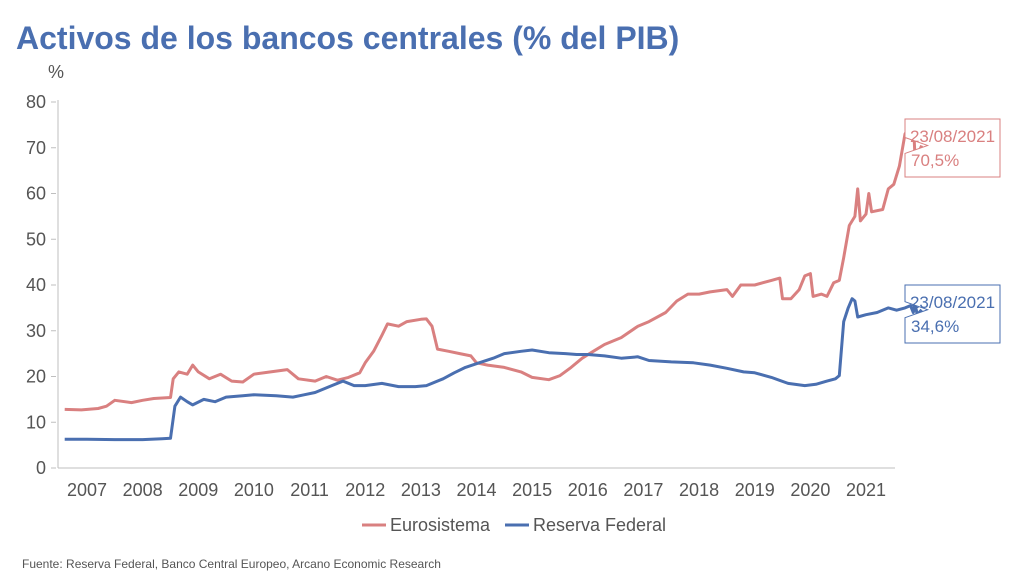  What do you see at coordinates (36, 422) in the screenshot?
I see `y-tick-label: 10` at bounding box center [36, 422].